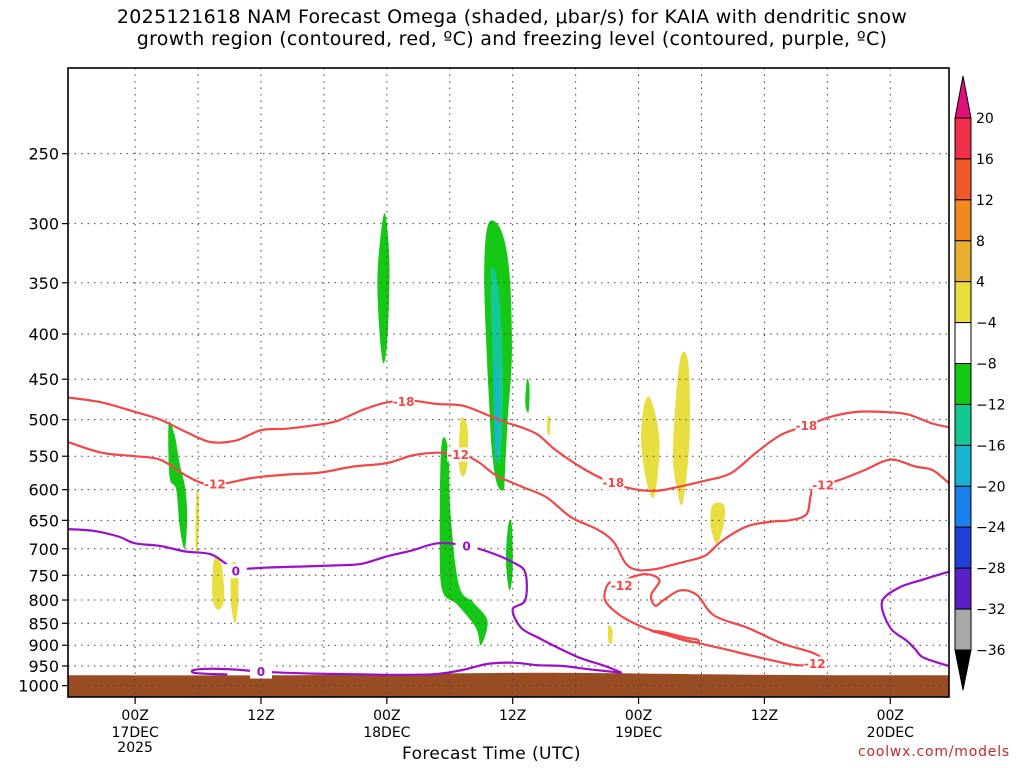 The height and width of the screenshot is (768, 1024). What do you see at coordinates (43, 645) in the screenshot?
I see `y-tick-label-13: 900` at bounding box center [43, 645].